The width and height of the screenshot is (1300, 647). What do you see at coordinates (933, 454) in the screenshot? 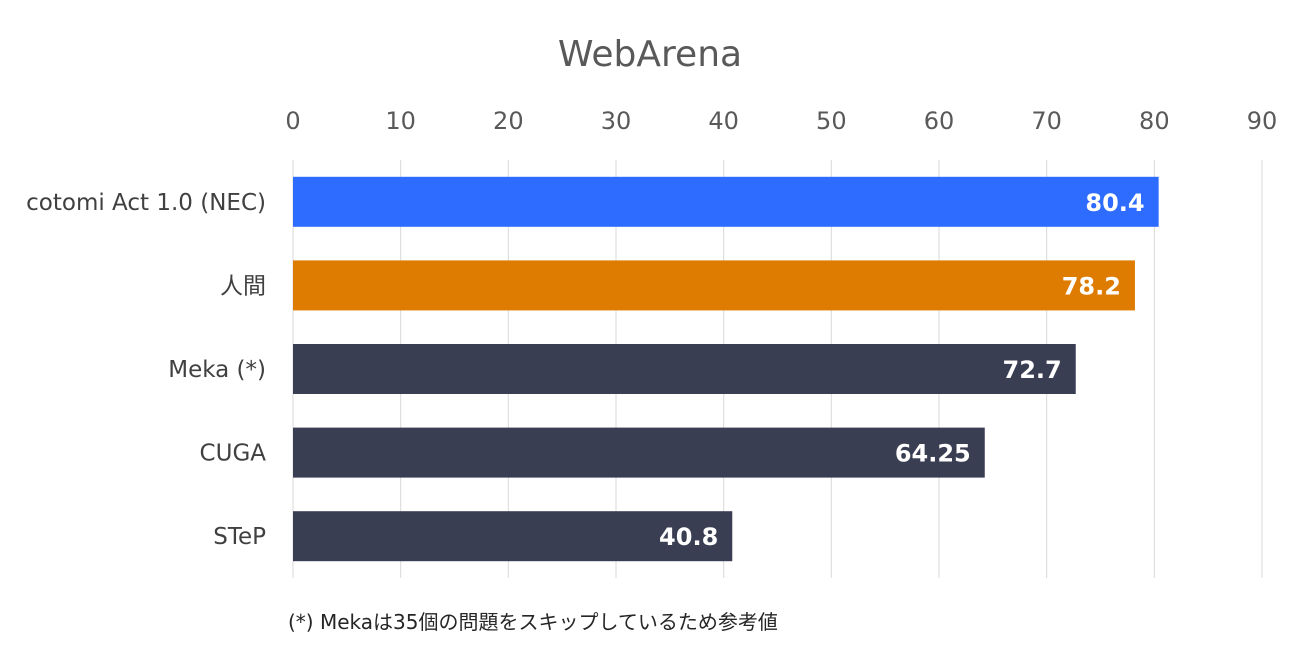
I see `data-label: 64.25` at bounding box center [933, 454].